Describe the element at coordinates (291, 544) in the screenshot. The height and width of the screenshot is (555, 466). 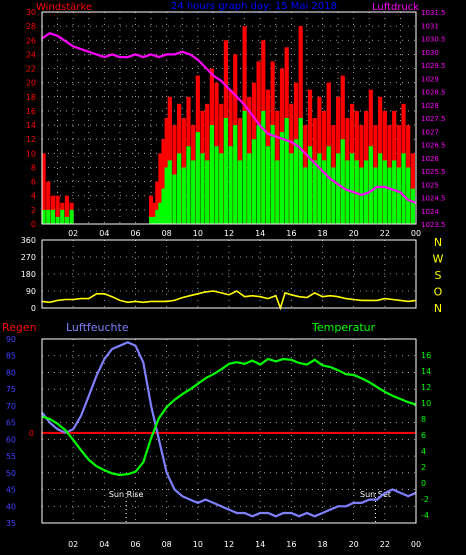
I see `time-tick-label: 16` at that location.